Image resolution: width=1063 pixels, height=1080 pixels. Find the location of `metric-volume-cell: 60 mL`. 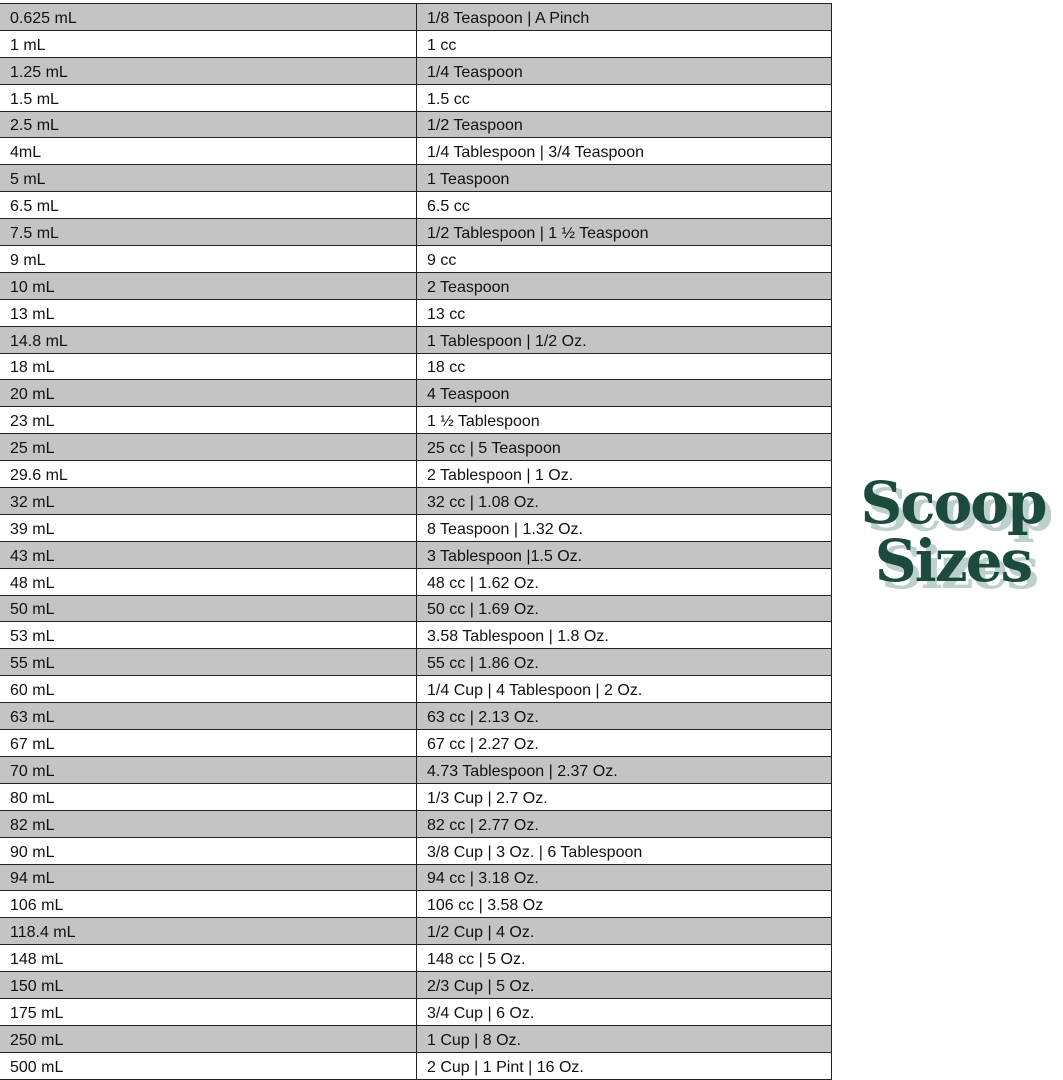

metric-volume-cell: 60 mL is located at coordinates (208, 689).